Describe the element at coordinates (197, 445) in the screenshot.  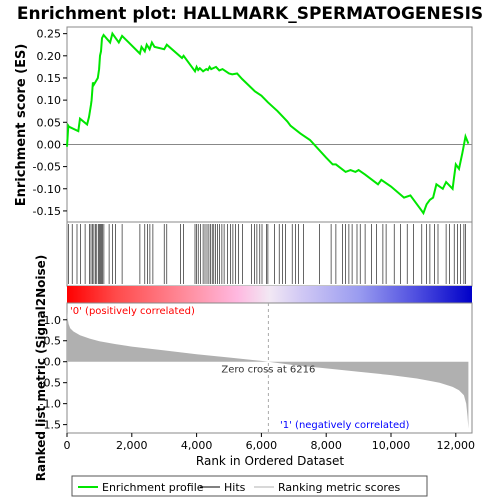
I see `xtick-label: 4,000` at that location.